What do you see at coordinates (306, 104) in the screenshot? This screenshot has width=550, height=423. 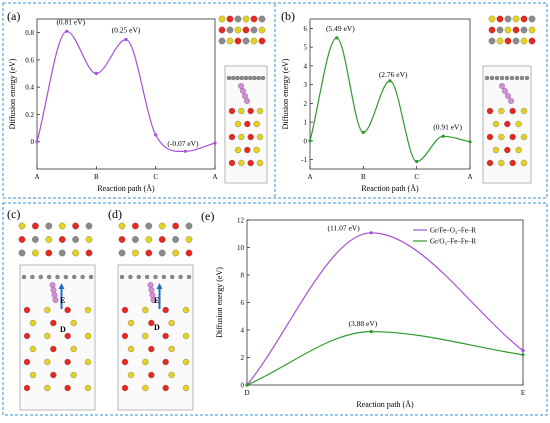 I see `y-tick-label: 2` at bounding box center [306, 104].